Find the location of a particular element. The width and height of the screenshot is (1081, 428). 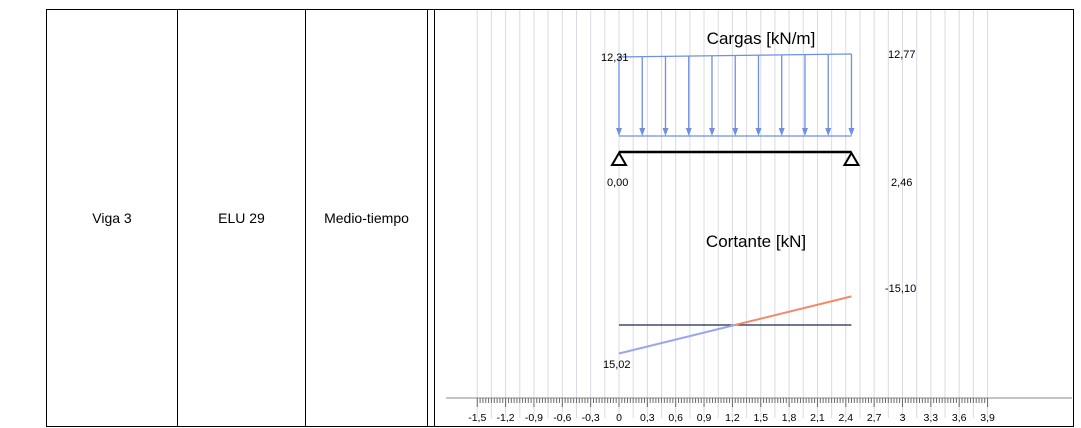

load-right-label: 12,77 is located at coordinates (902, 55).